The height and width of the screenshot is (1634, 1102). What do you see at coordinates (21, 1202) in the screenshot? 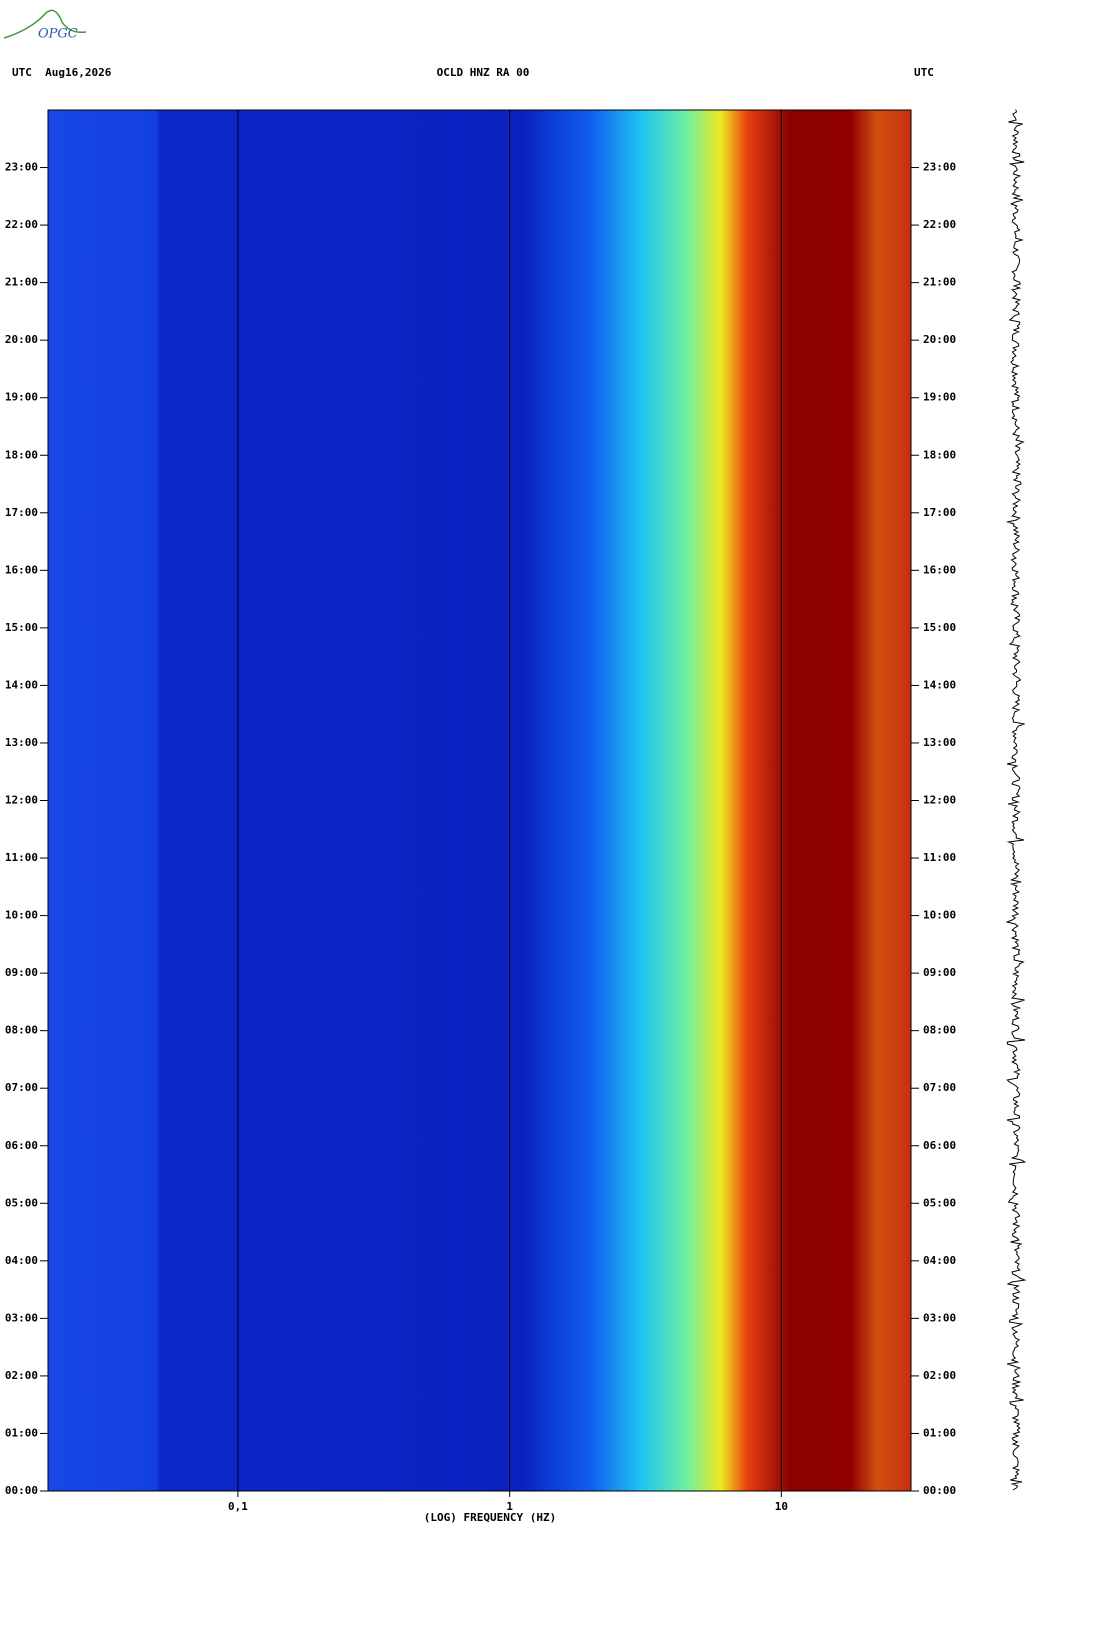
I see `y-tick-label-left: 05:00` at bounding box center [21, 1202].